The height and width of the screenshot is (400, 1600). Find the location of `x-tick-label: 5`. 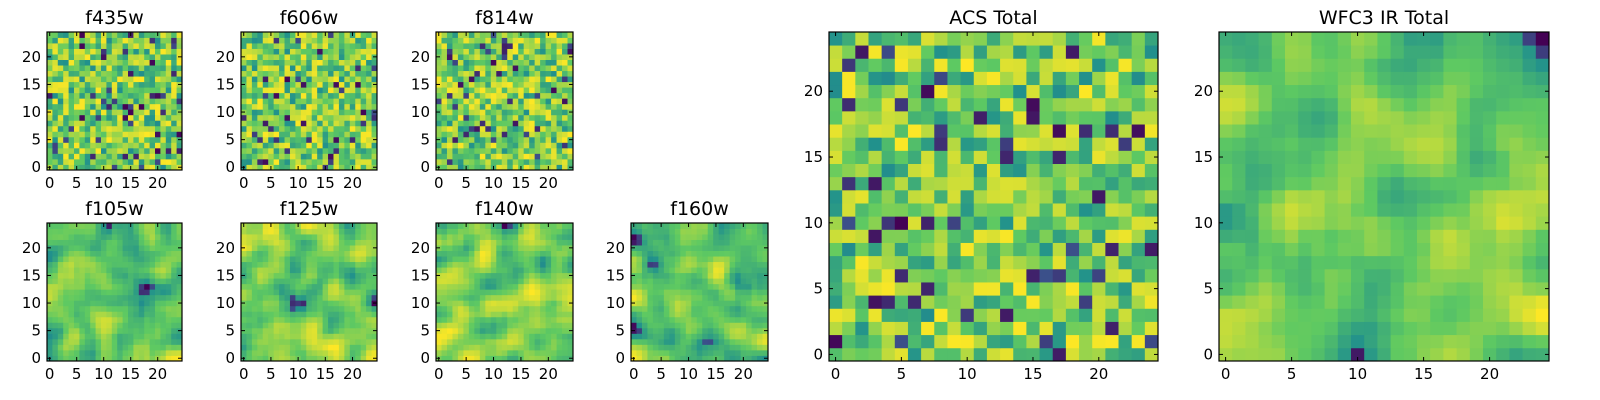

x-tick-label: 5 is located at coordinates (661, 374).